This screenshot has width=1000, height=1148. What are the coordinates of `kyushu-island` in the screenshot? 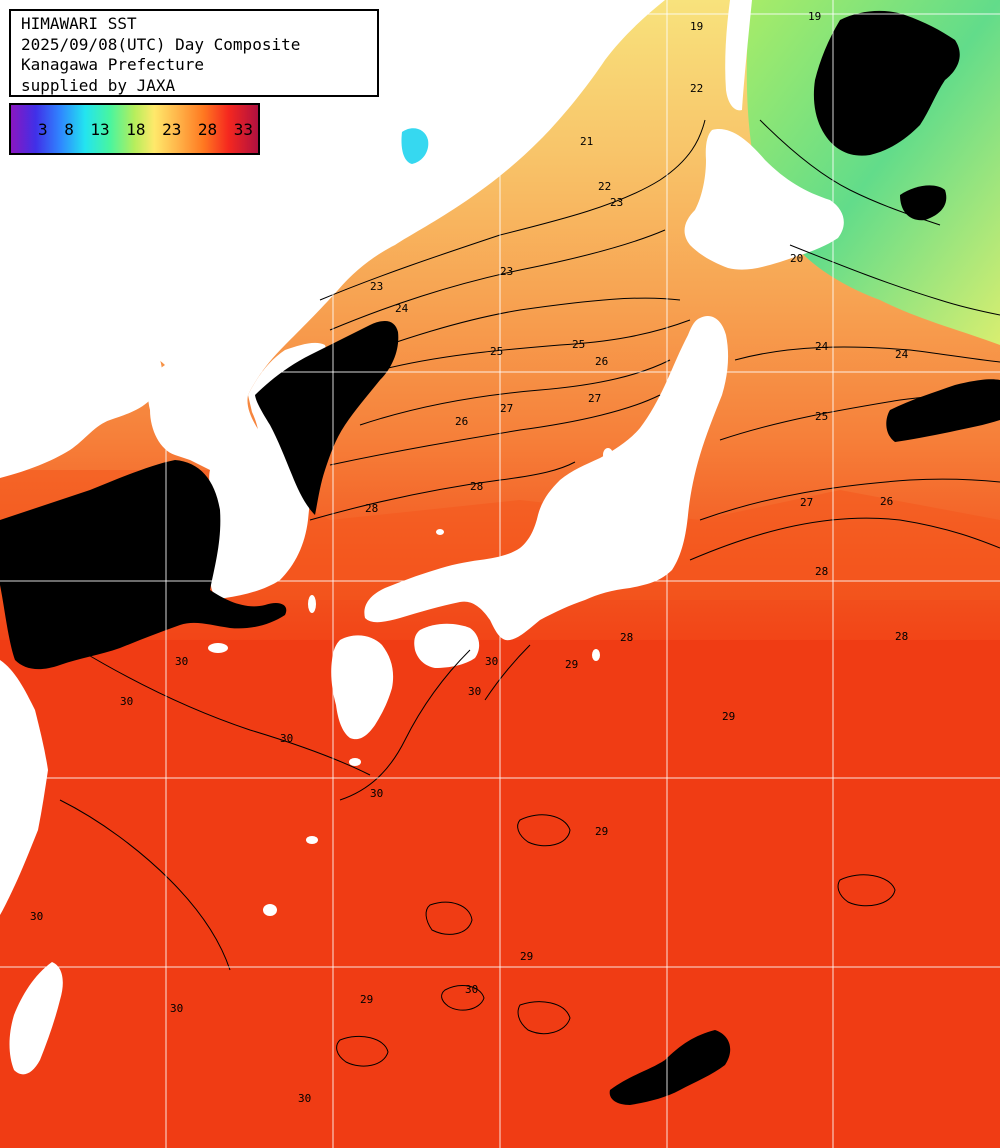 It's located at (362, 687).